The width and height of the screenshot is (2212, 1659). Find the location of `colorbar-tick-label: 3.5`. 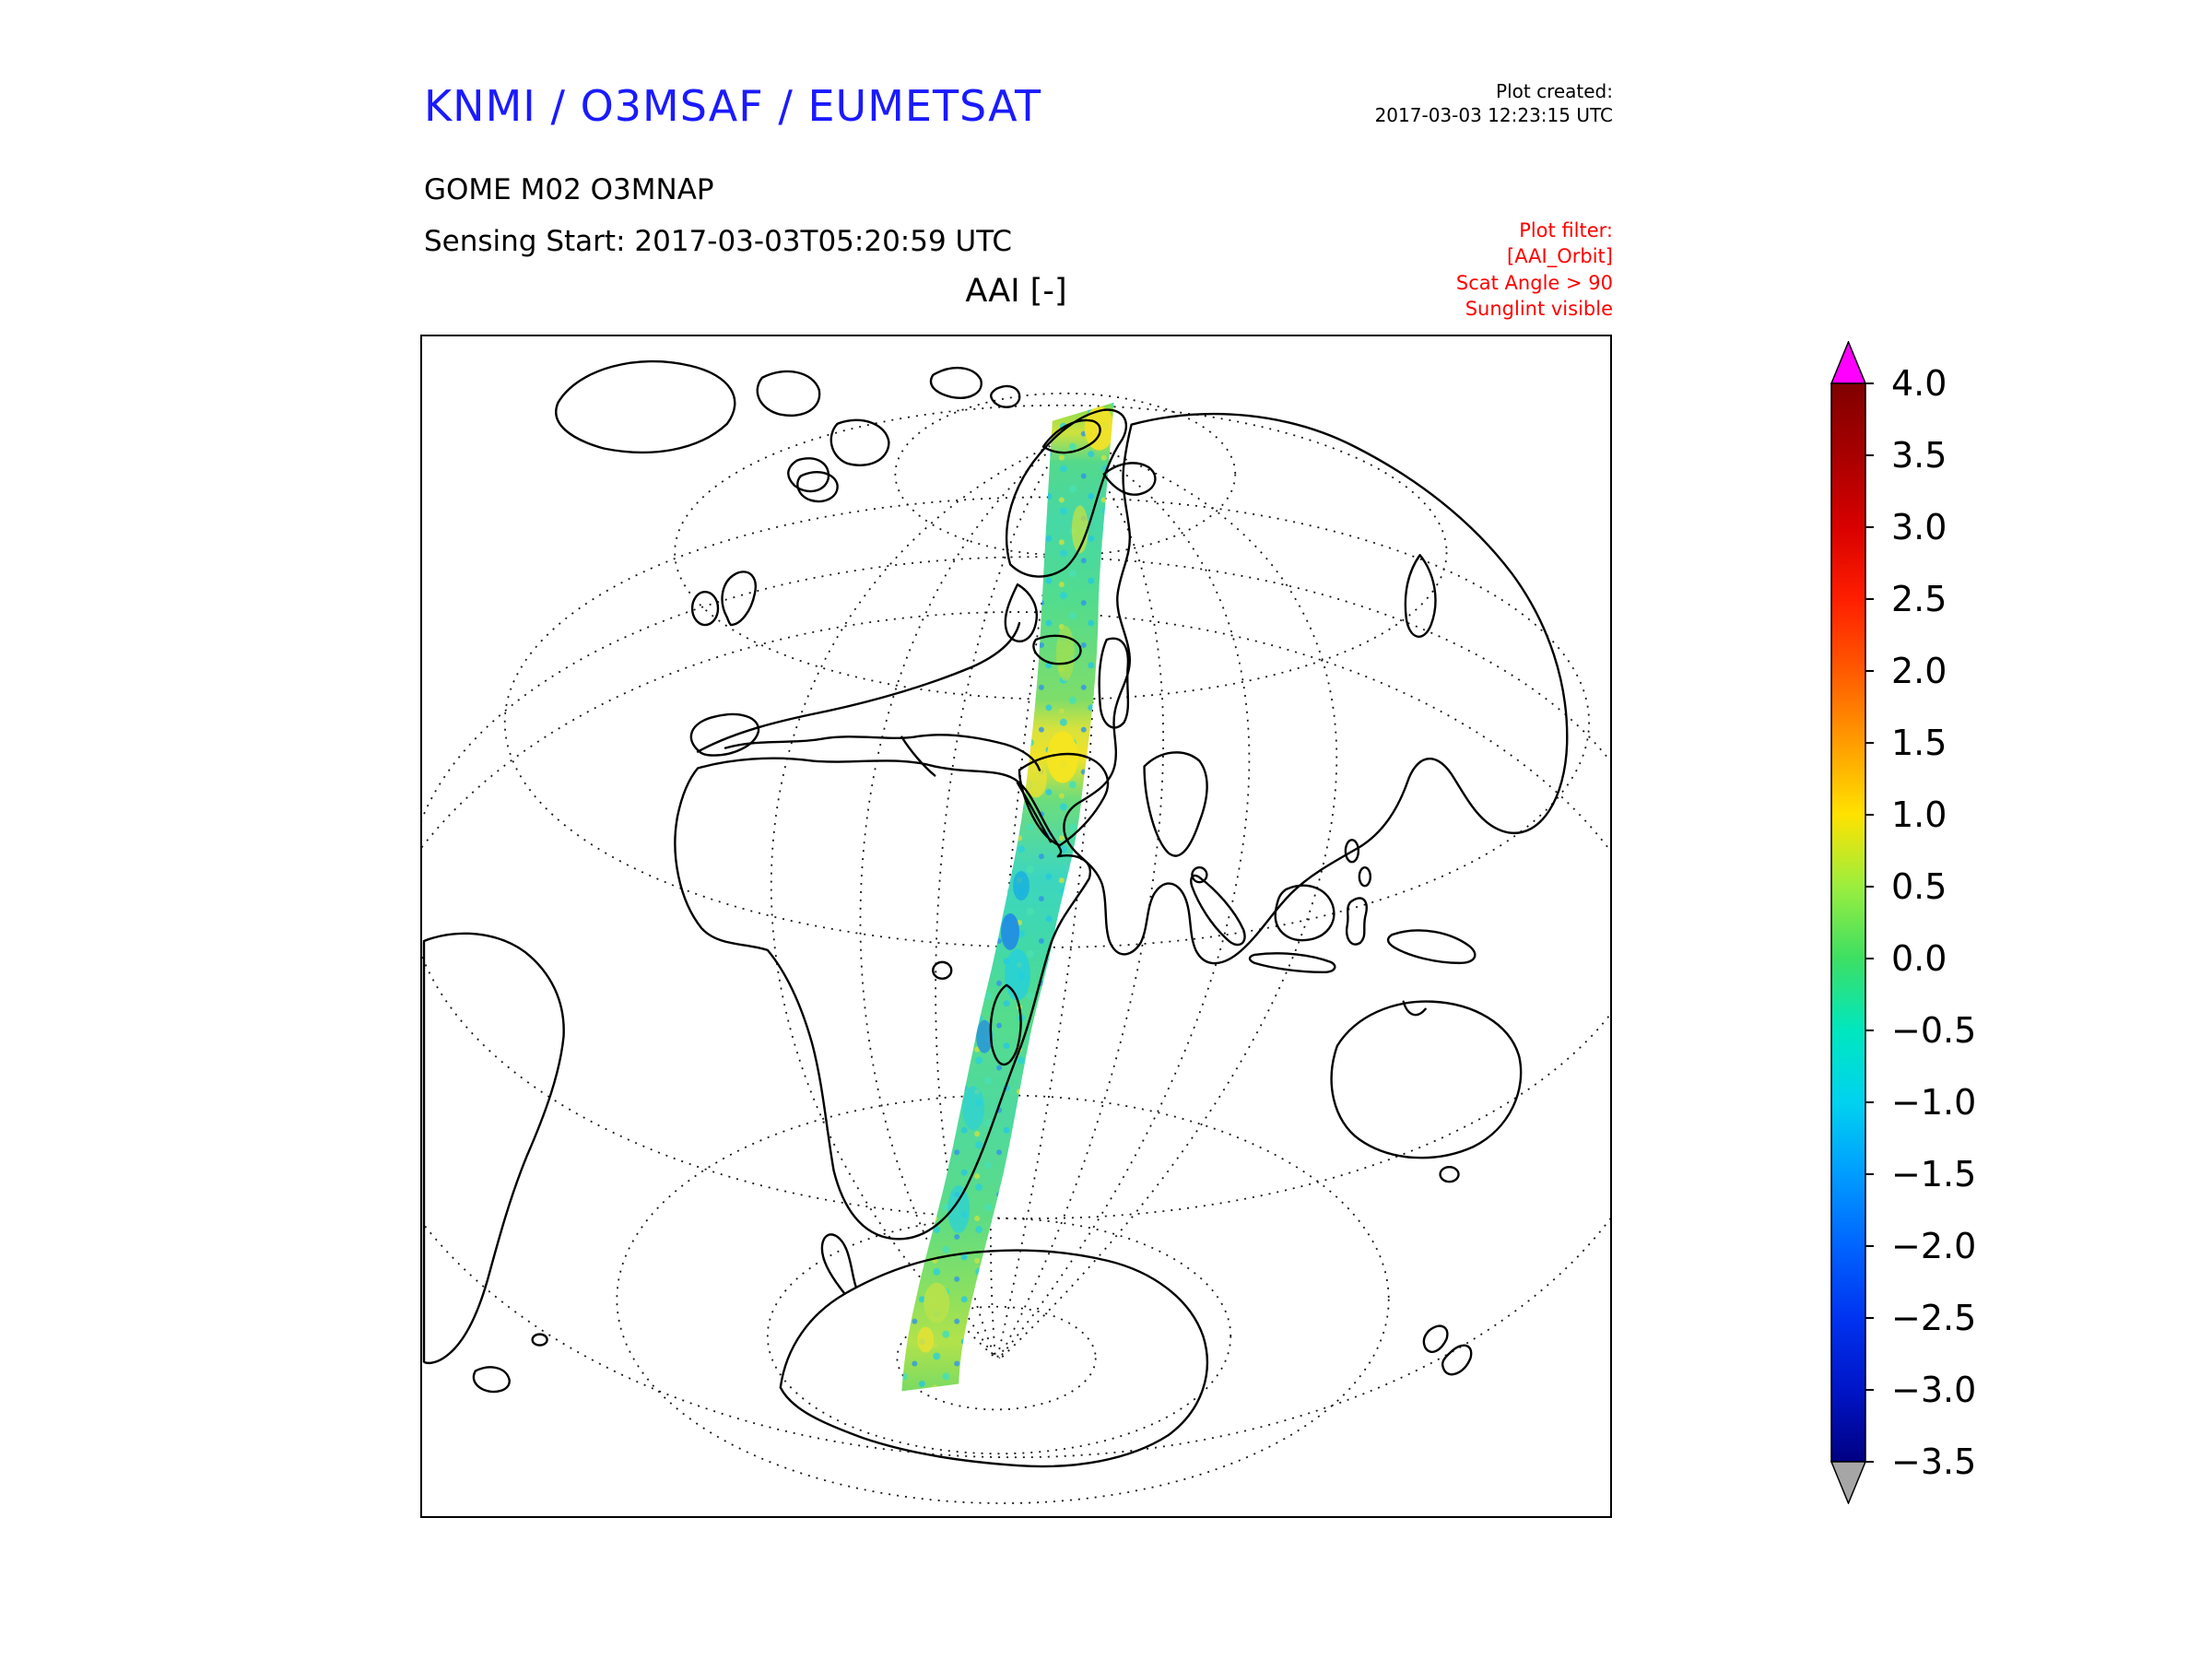

colorbar-tick-label: 3.5 is located at coordinates (1919, 455).